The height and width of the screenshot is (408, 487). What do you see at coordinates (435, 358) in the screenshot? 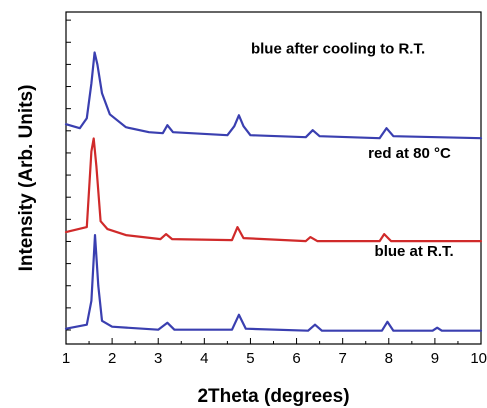
I see `x-tick-label: 9` at bounding box center [435, 358].